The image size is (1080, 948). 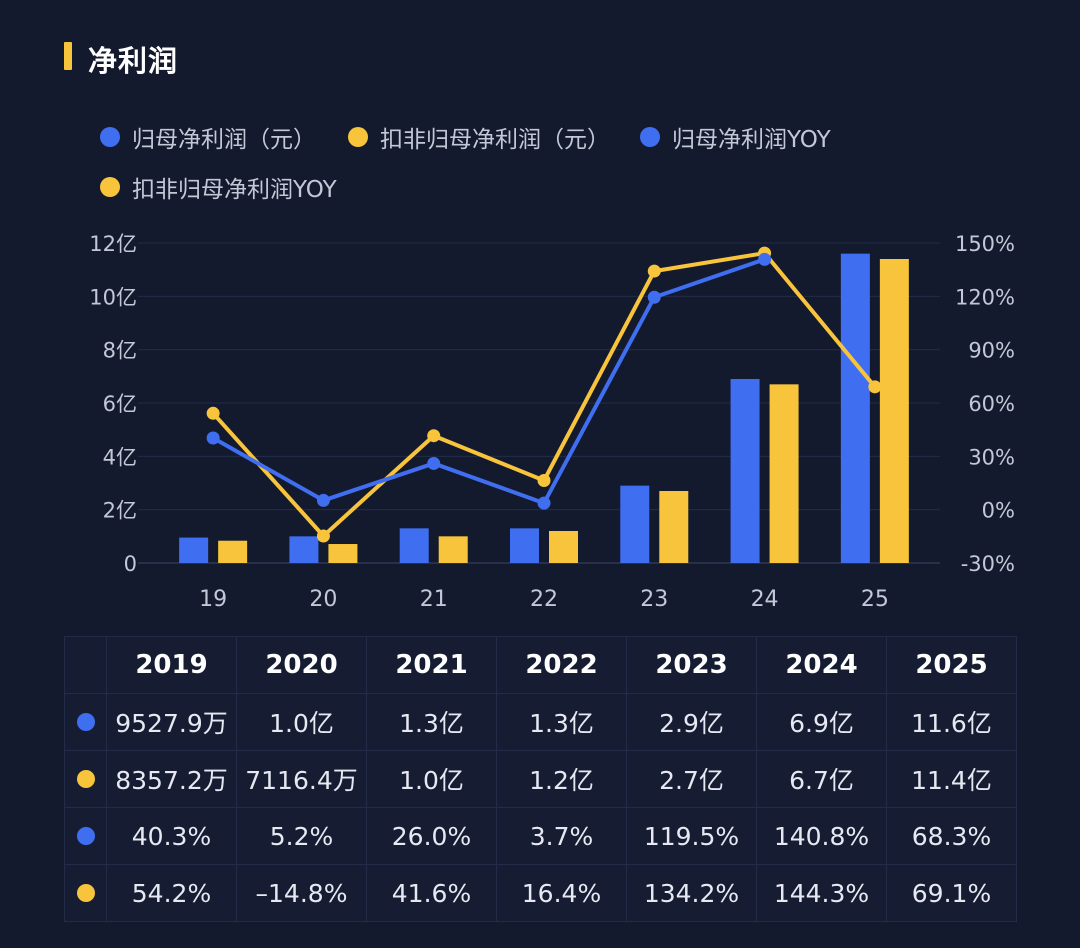 What do you see at coordinates (479, 137) in the screenshot?
I see `legend-item-deducted-net-profit: 扣非归母净利润（元）` at bounding box center [479, 137].